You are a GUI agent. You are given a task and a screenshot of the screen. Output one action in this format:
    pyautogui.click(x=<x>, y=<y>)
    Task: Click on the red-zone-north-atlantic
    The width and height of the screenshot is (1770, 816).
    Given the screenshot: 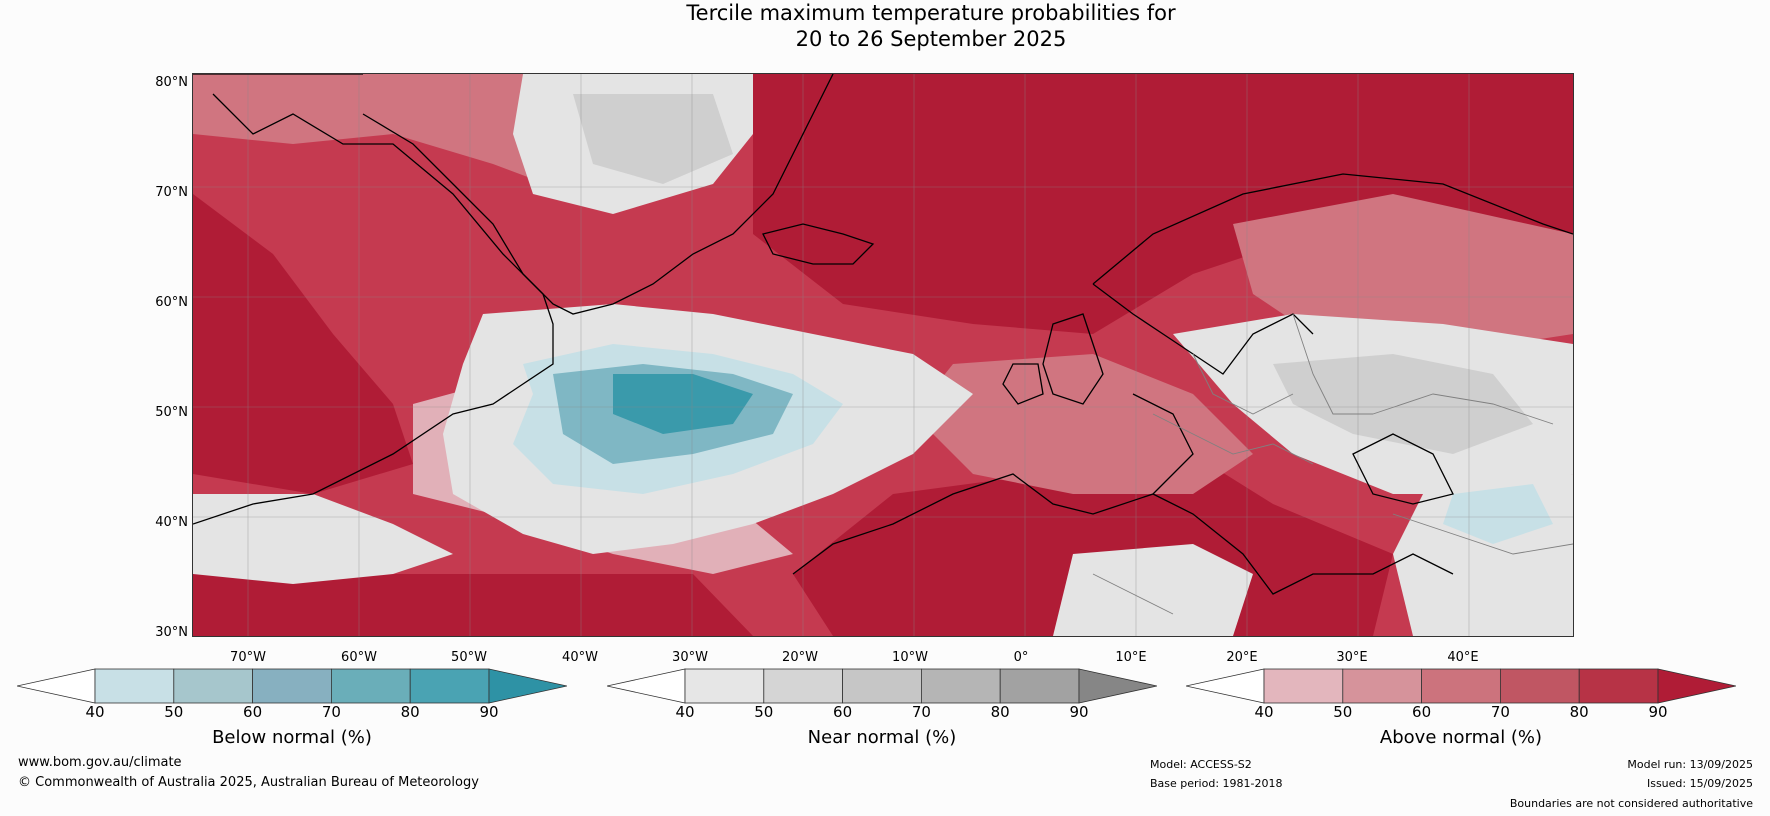 What is the action you would take?
    pyautogui.click(x=1163, y=204)
    